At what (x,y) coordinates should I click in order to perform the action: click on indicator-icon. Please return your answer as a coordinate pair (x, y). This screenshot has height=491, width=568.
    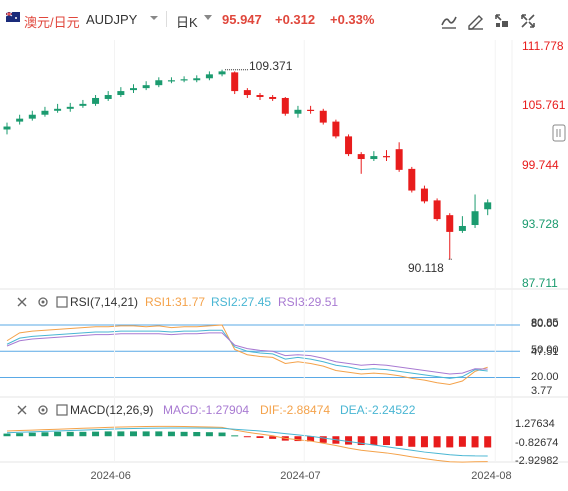
    Looking at the image, I should click on (449, 21).